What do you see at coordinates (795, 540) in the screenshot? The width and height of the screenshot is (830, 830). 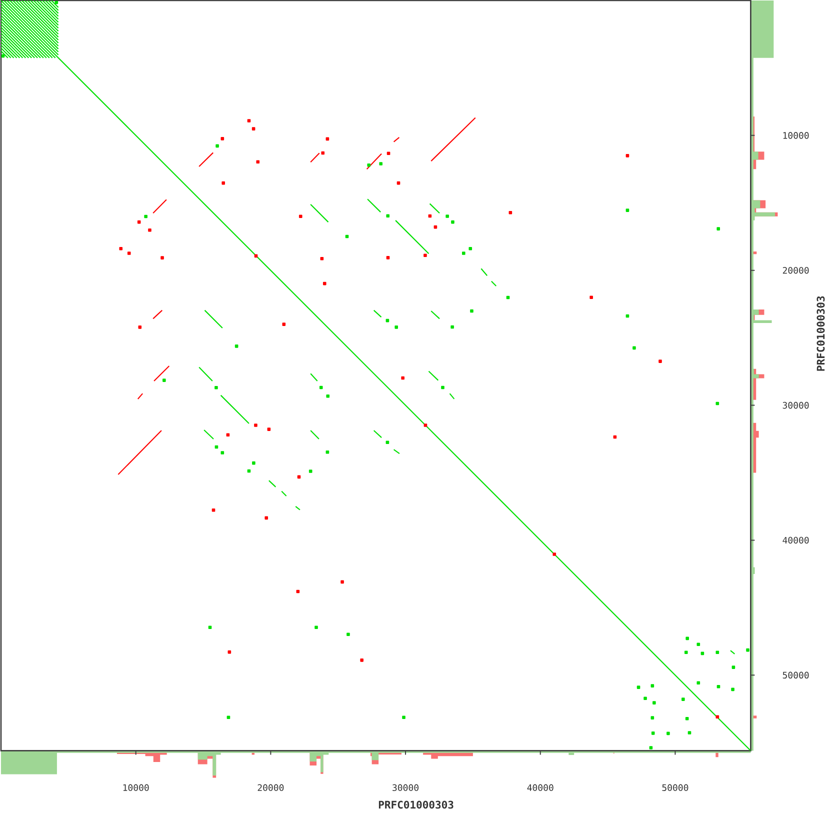 I see `y-tick-label: 40000` at bounding box center [795, 540].